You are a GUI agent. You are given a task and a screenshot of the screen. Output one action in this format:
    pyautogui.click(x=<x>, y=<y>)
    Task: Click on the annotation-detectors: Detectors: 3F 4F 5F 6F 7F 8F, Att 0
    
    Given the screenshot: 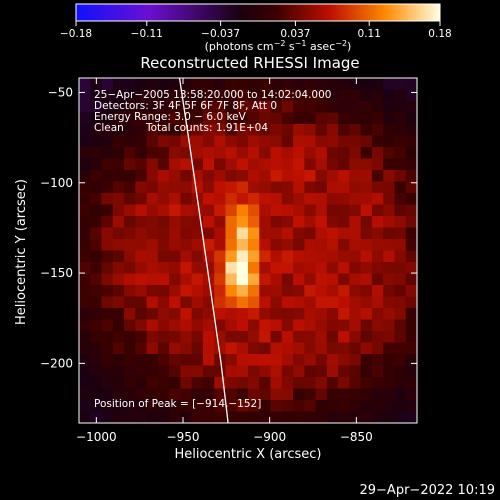 What is the action you would take?
    pyautogui.click(x=185, y=106)
    